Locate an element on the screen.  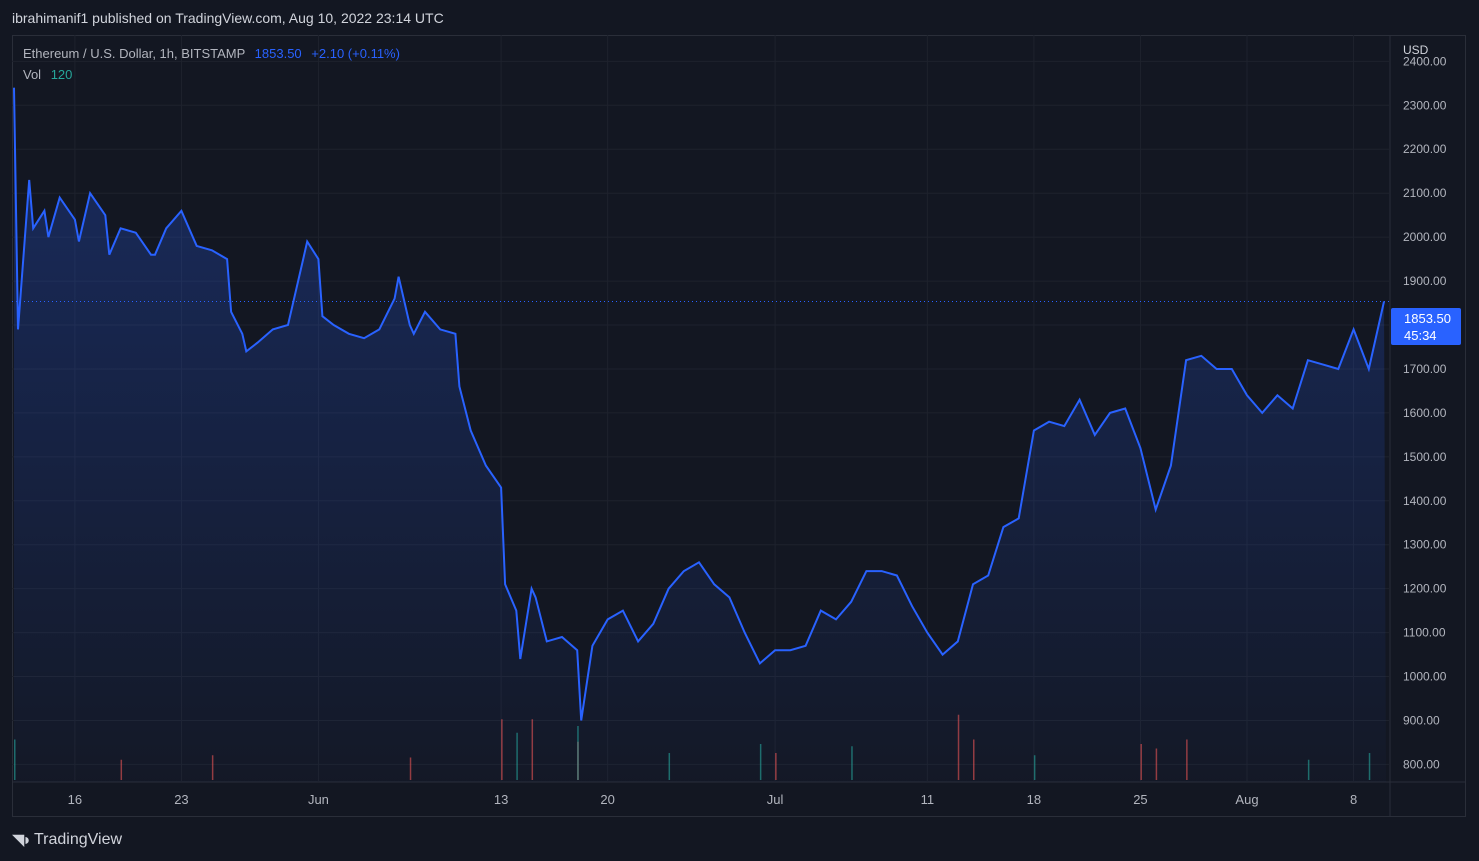
y-tick-label: 1400.00 is located at coordinates (1425, 501).